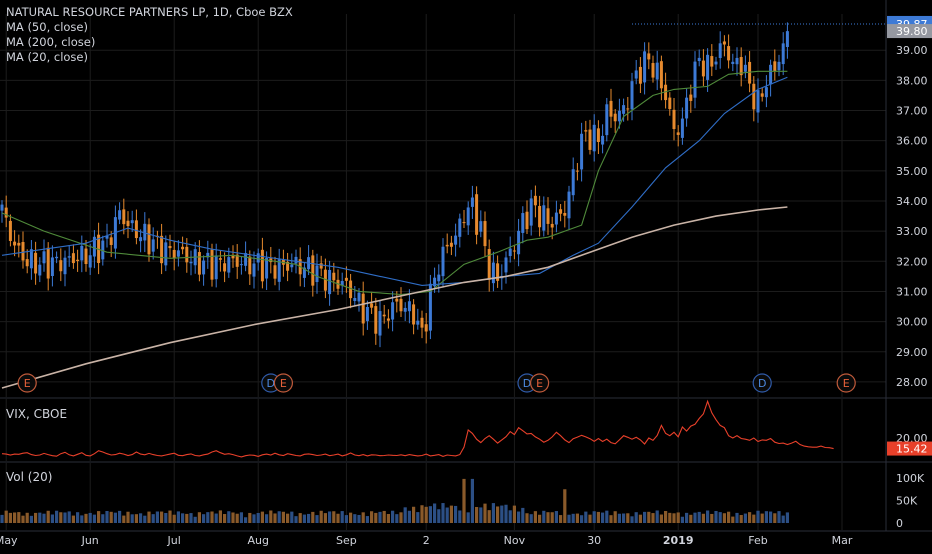  Describe the element at coordinates (539, 383) in the screenshot. I see `earnings-marker` at that location.